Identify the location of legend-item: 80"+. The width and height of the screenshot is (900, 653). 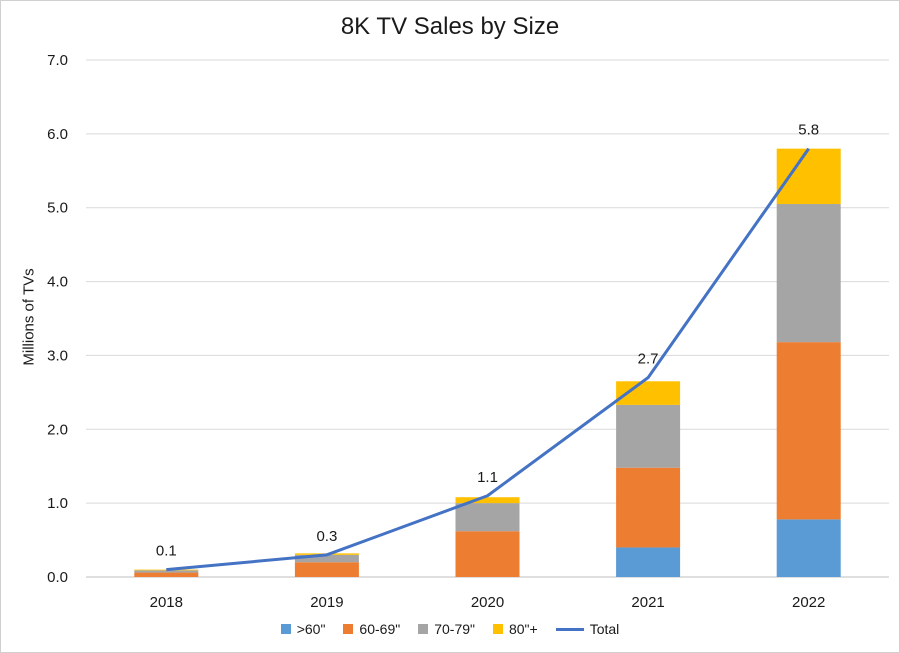
(515, 629).